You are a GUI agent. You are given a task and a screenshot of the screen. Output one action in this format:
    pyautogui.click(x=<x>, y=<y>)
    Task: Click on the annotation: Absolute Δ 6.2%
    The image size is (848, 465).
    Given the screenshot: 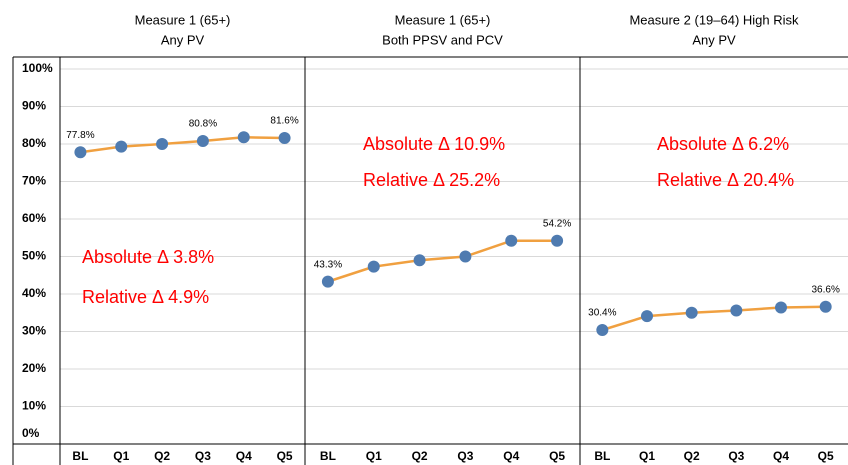 What is the action you would take?
    pyautogui.click(x=723, y=144)
    